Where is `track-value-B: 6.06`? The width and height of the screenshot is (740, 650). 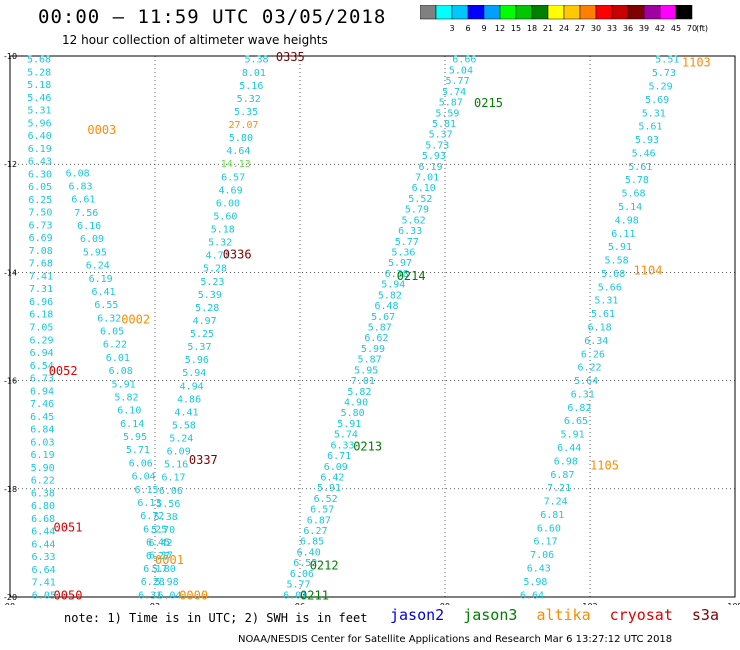
track-value-B: 6.06 is located at coordinates (141, 463).